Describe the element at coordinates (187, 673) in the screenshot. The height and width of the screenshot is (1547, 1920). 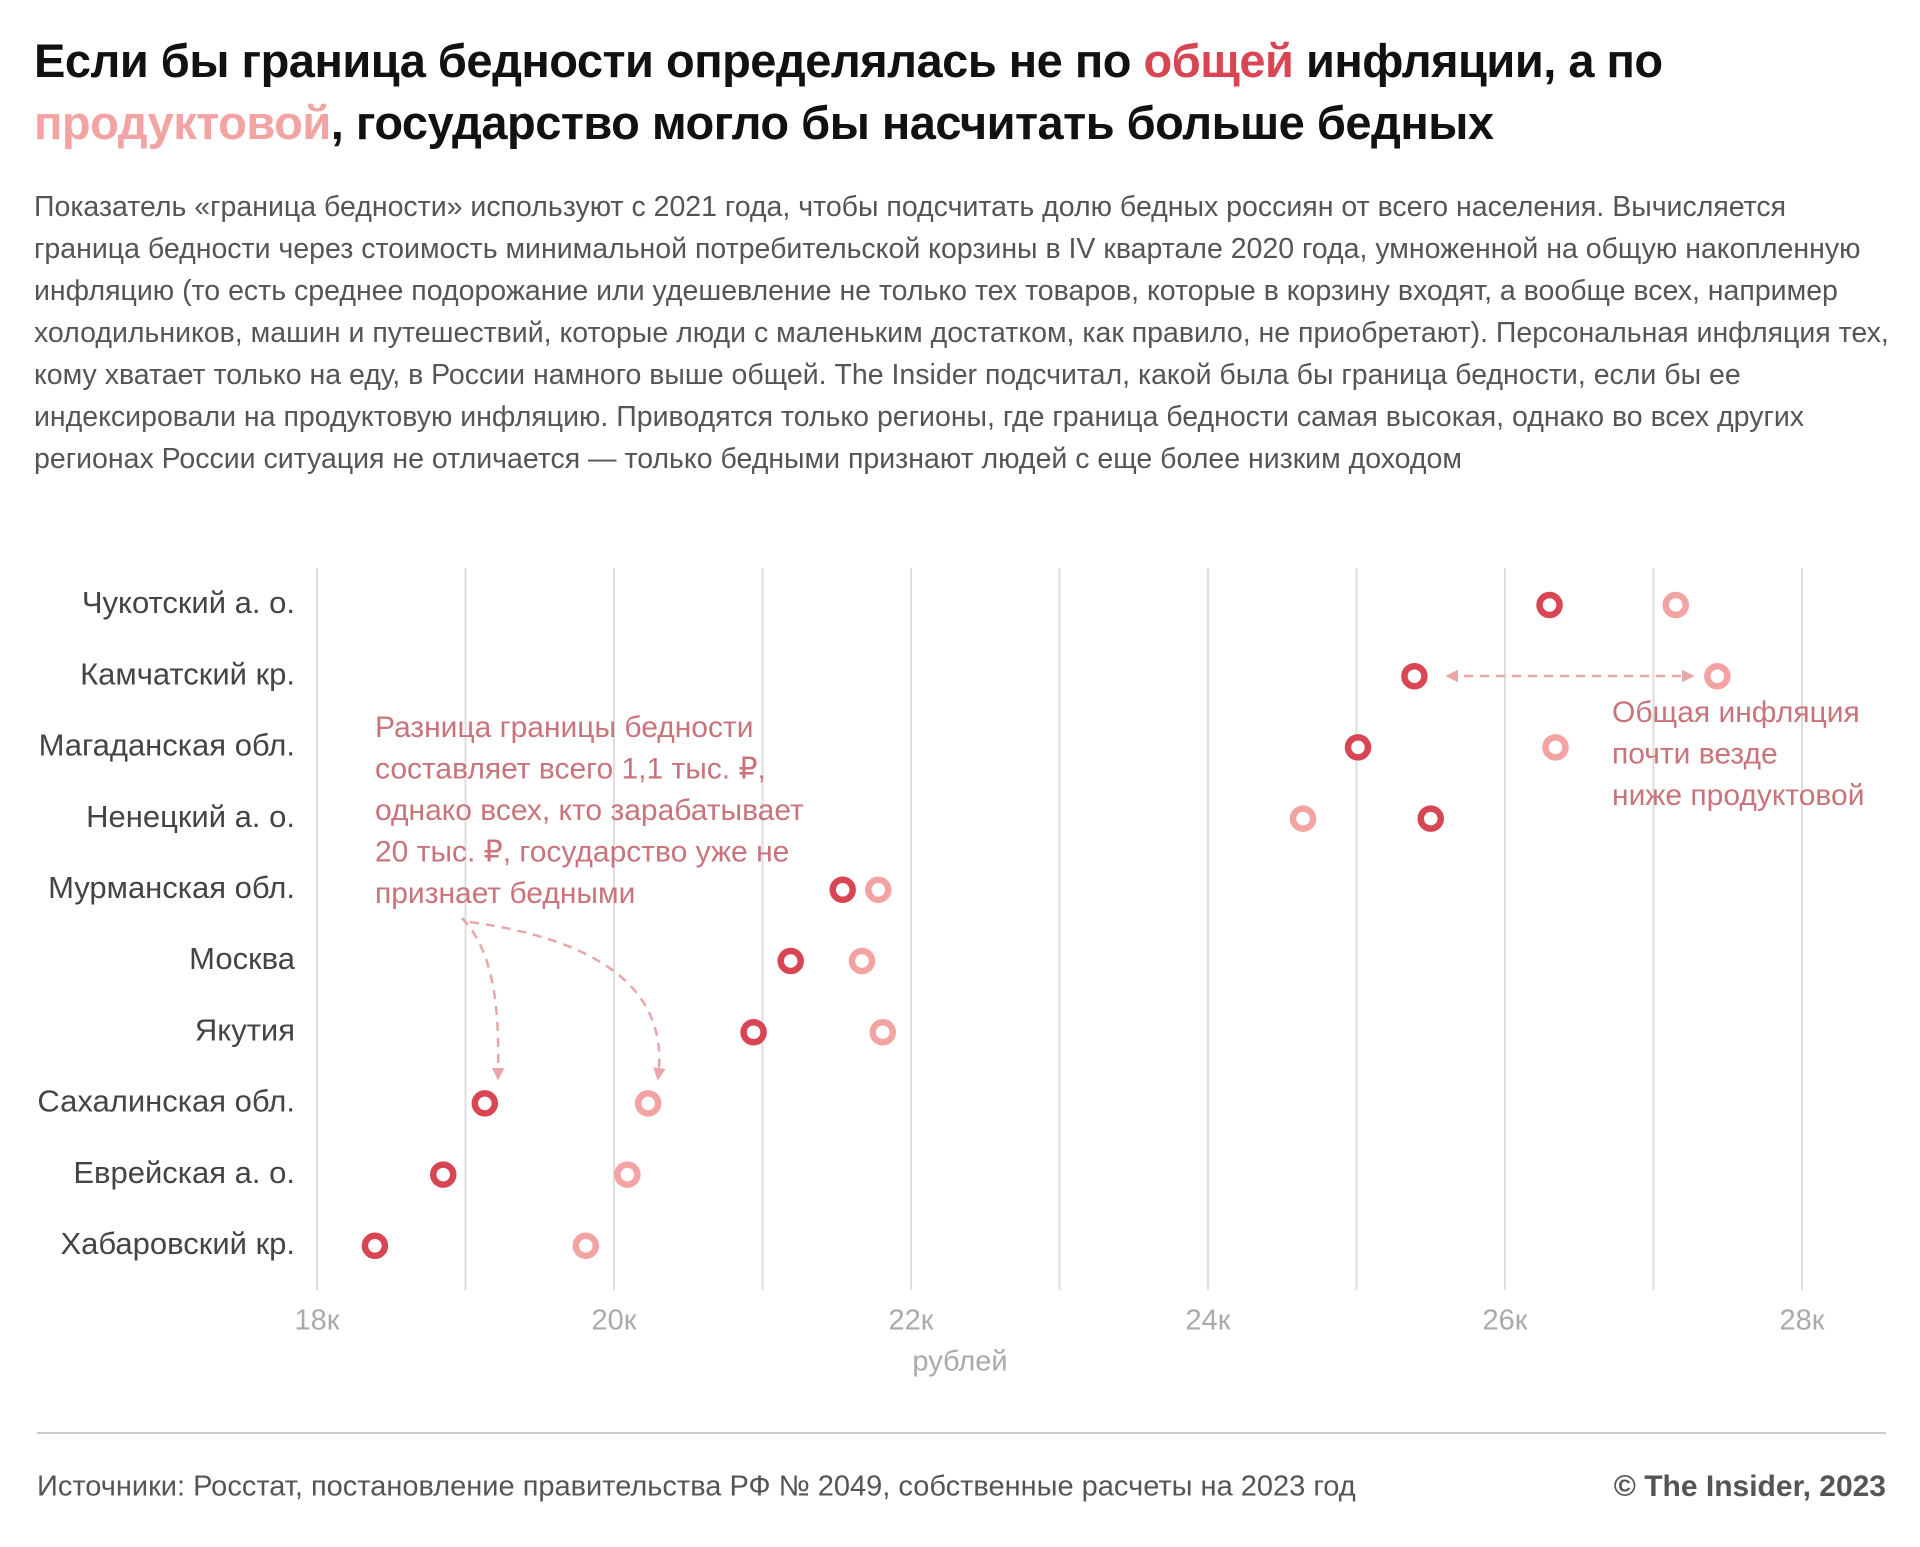
I see `y-tick-label: Камчатский кр.` at that location.